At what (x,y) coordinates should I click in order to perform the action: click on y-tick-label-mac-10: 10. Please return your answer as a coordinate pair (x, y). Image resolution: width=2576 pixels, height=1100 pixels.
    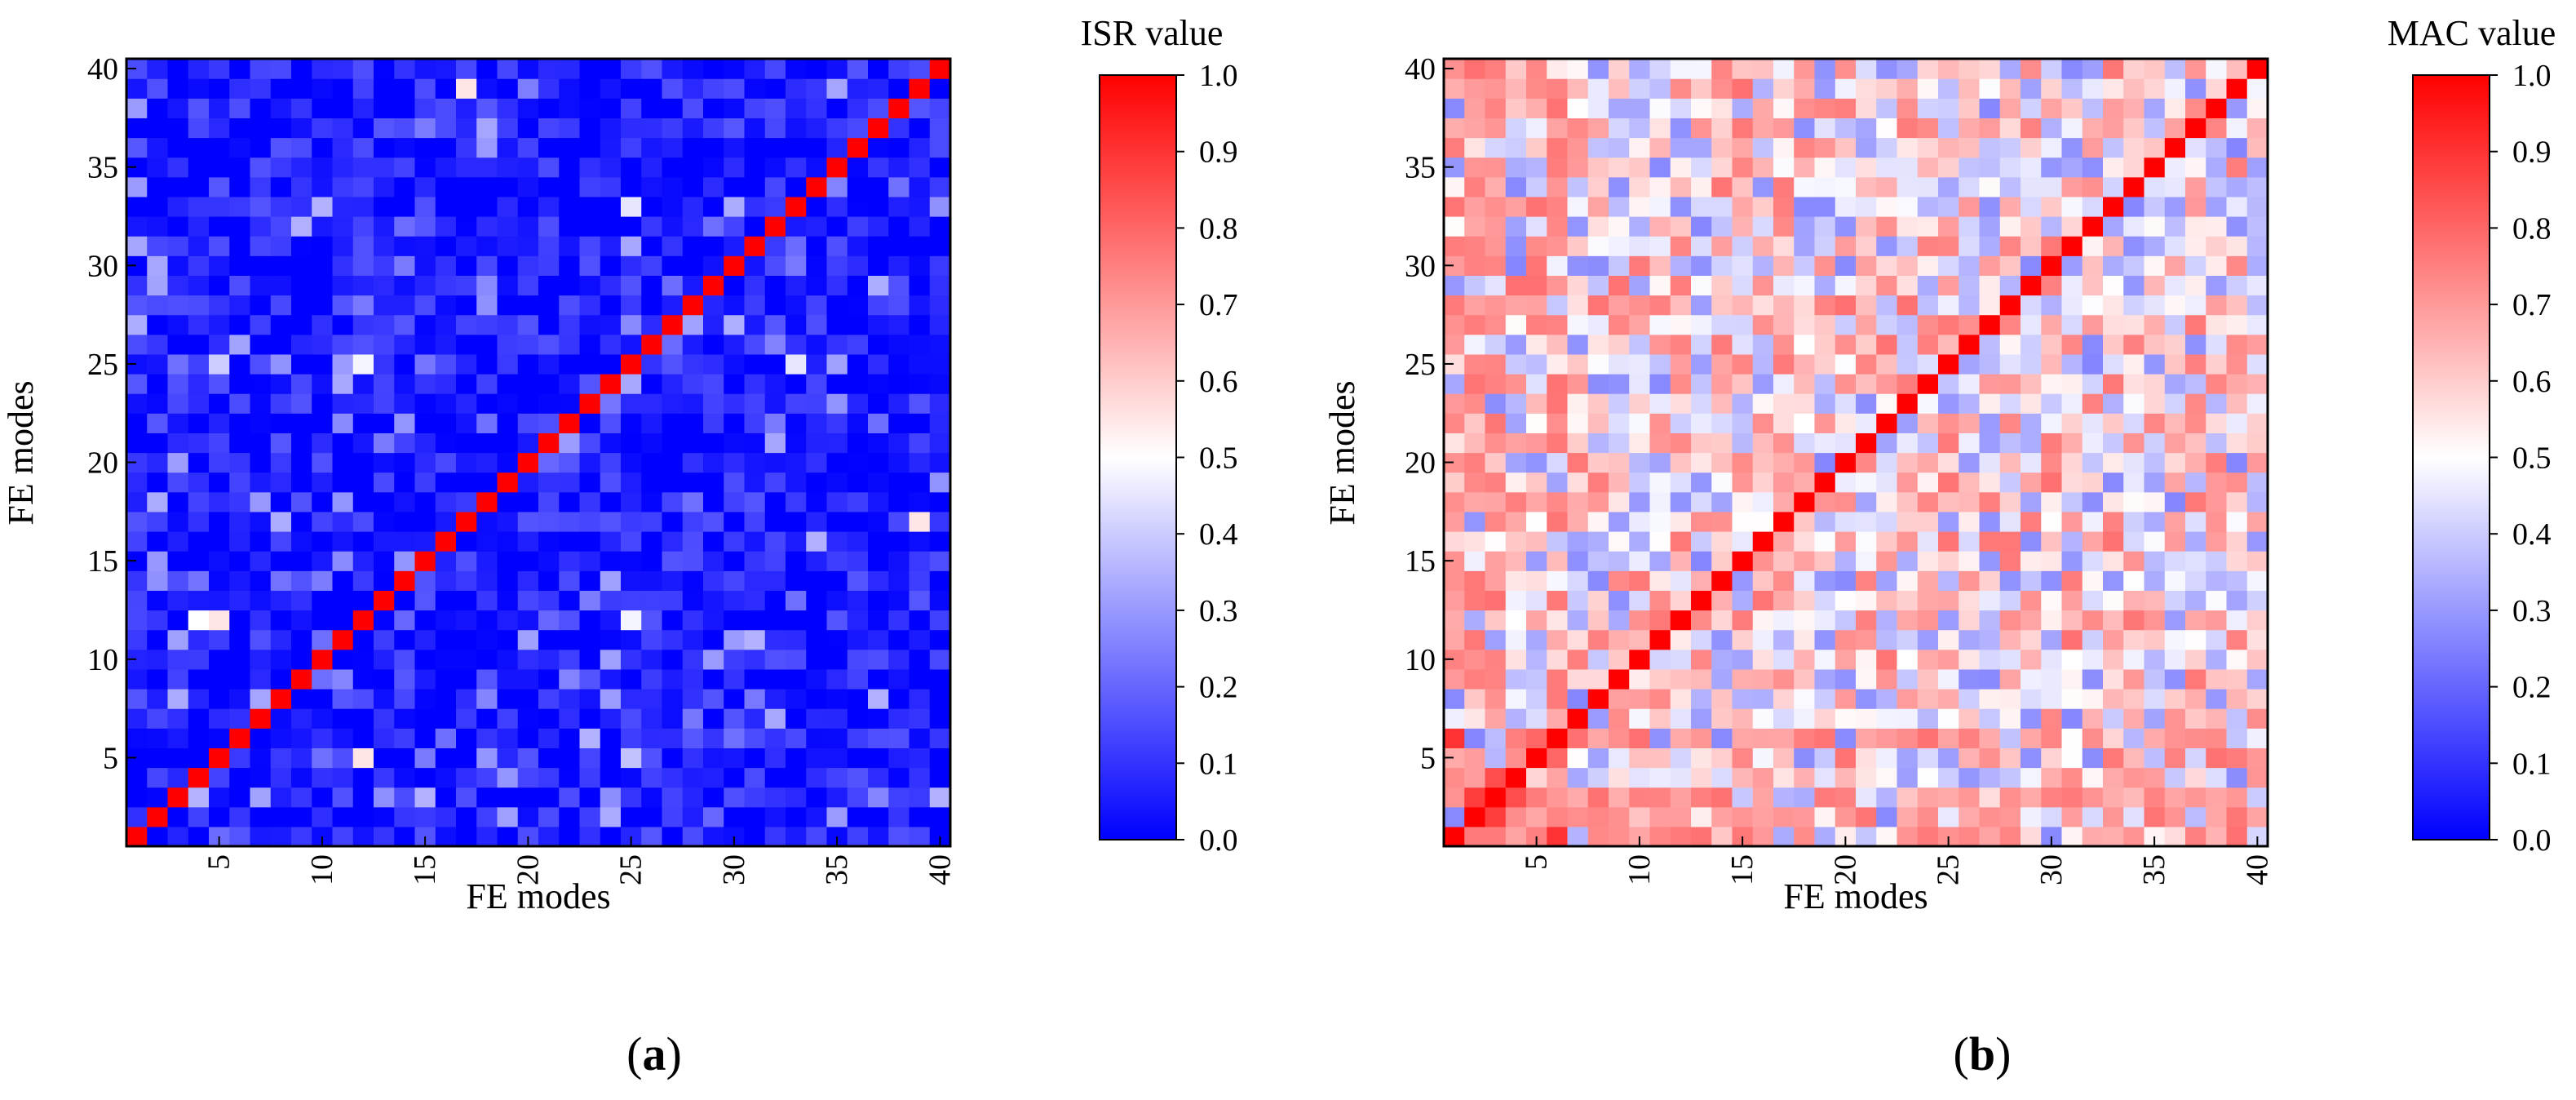
    Looking at the image, I should click on (1420, 660).